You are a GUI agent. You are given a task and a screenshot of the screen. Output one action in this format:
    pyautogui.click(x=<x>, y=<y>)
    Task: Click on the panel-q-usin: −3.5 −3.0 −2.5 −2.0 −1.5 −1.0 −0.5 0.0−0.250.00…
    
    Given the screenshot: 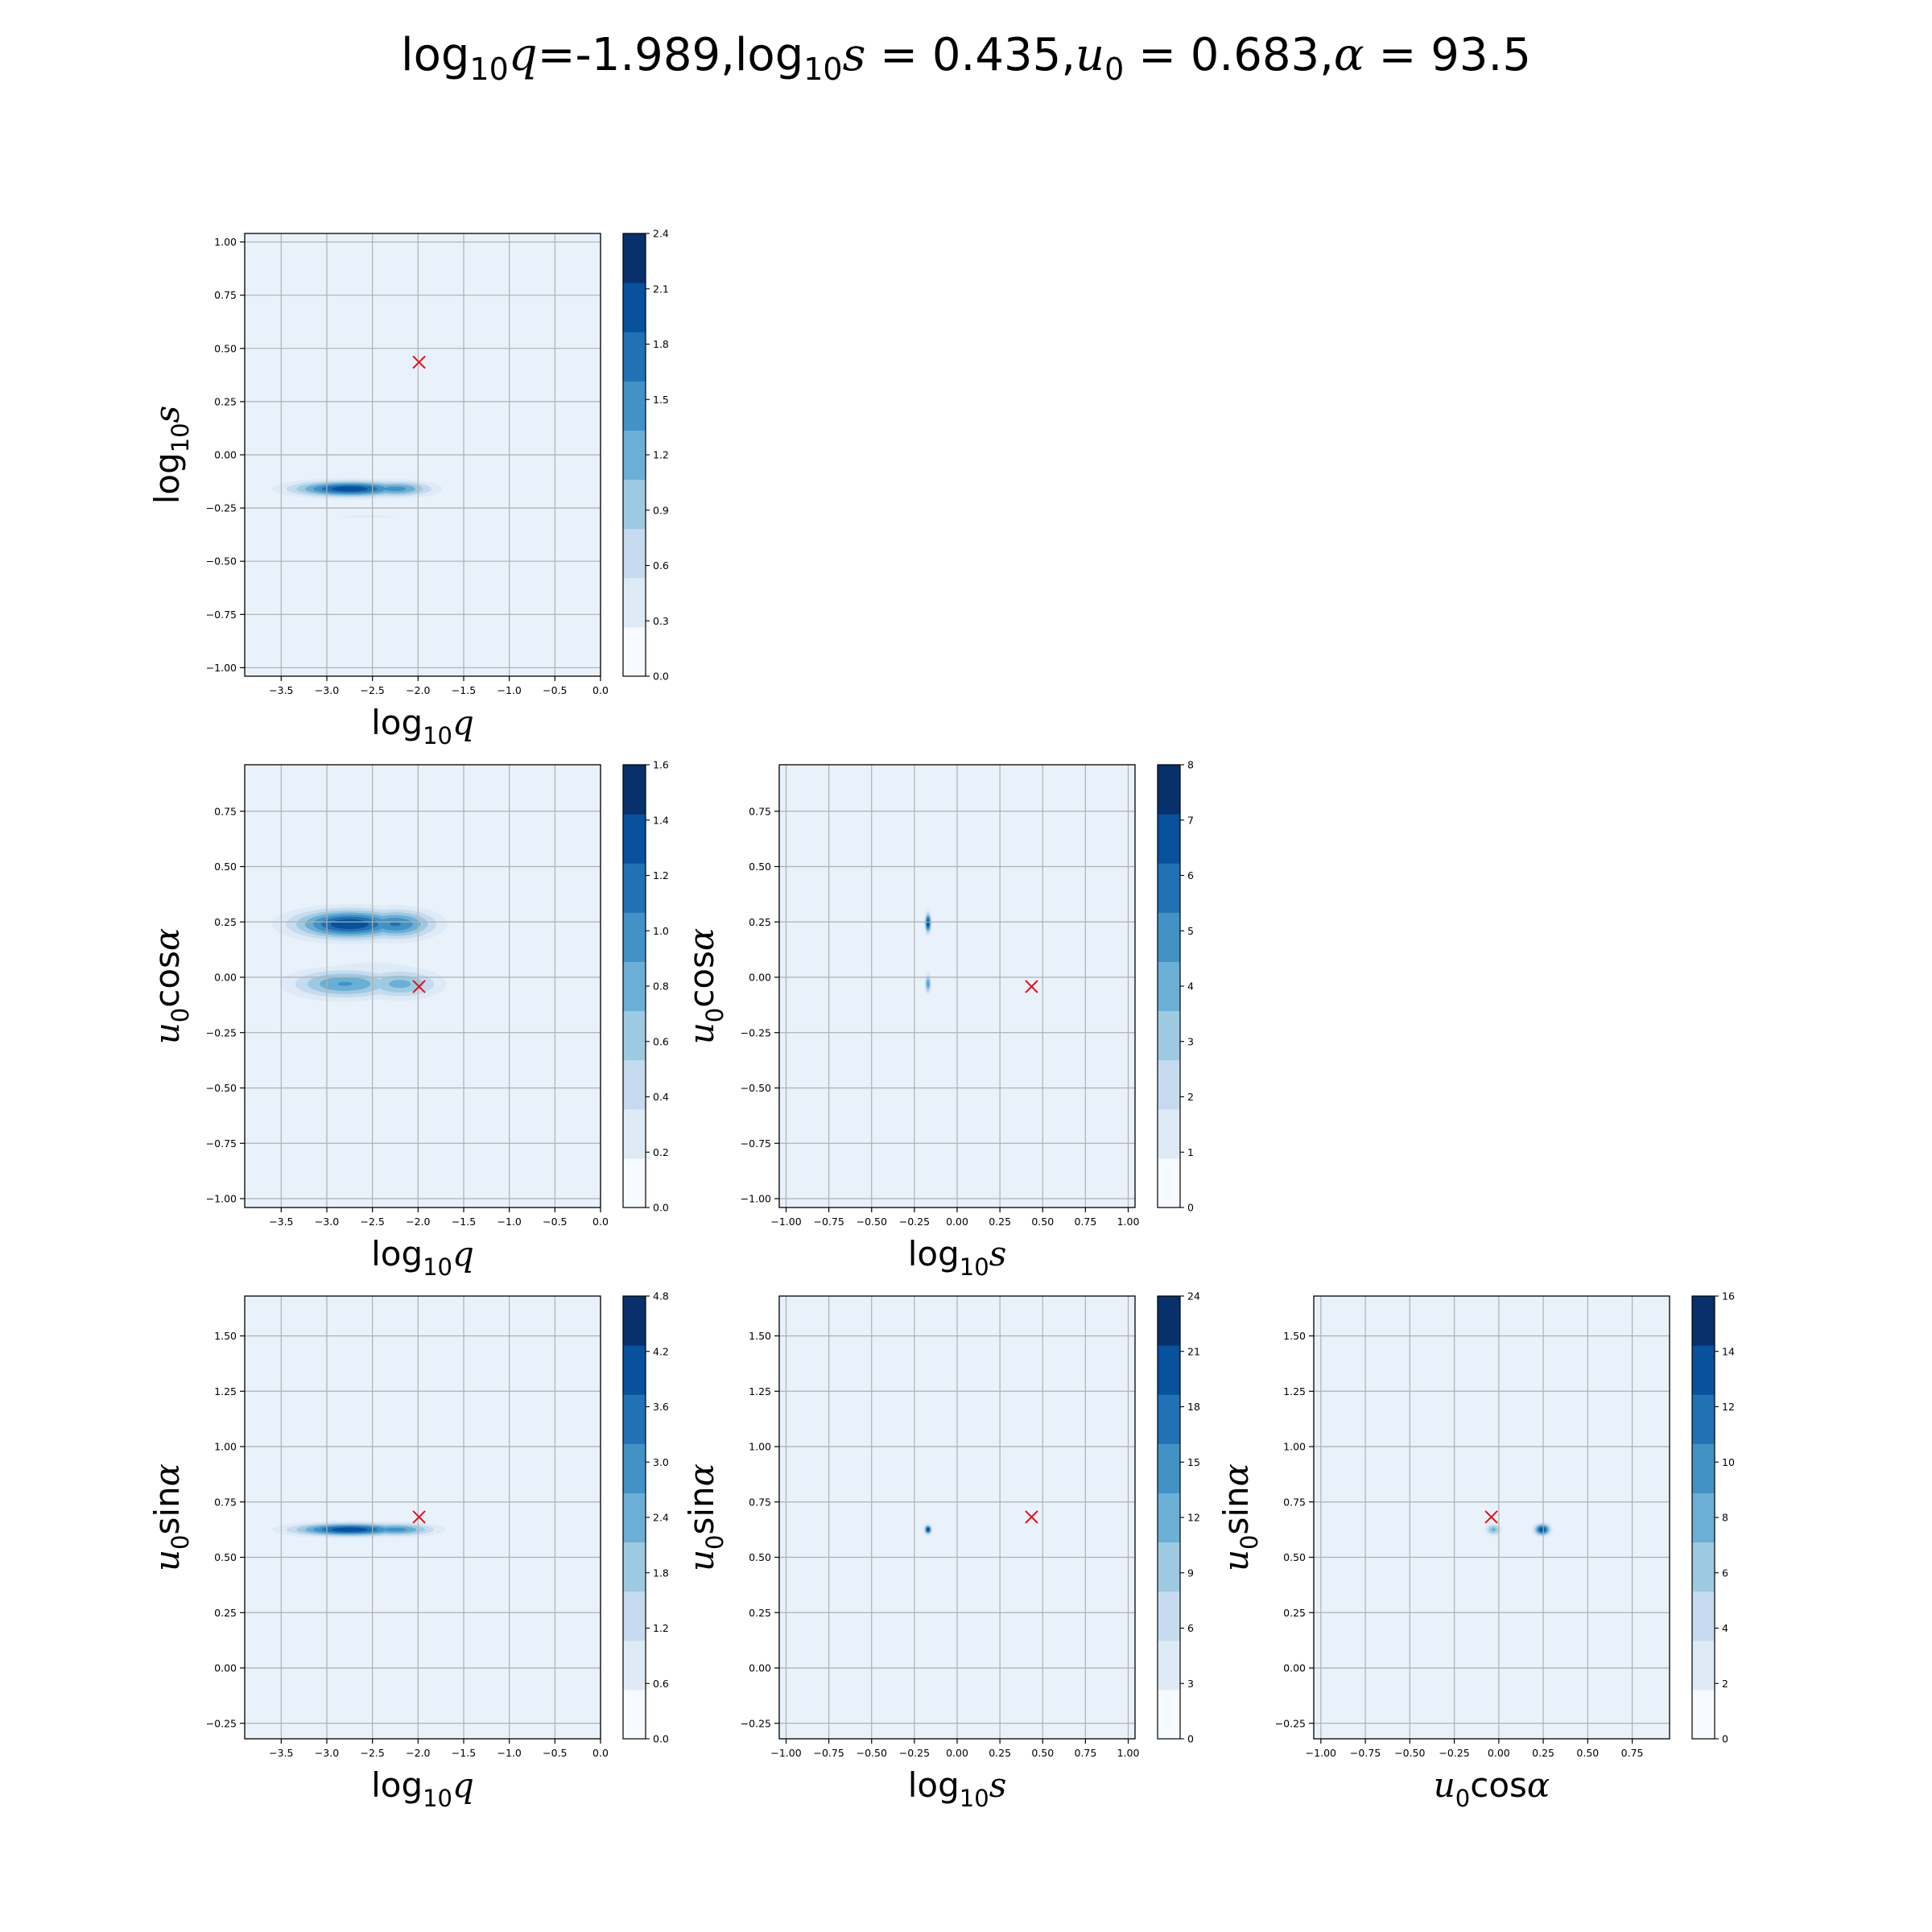 What is the action you would take?
    pyautogui.click(x=408, y=1551)
    